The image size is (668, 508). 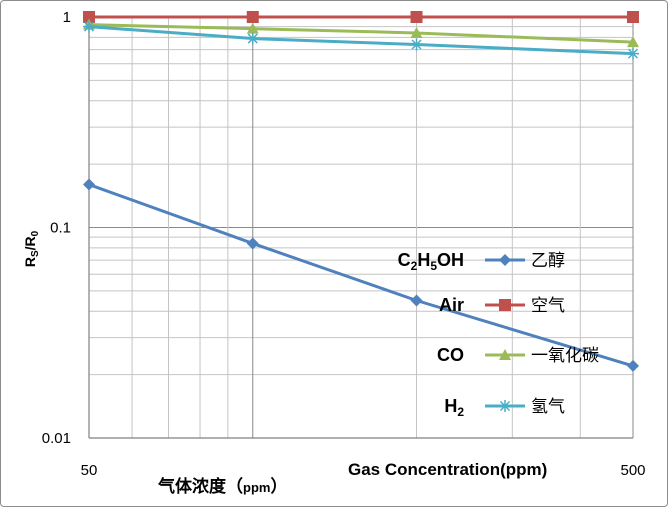 What do you see at coordinates (498, 334) in the screenshot?
I see `legend: C2H5OH 乙醇 Air 空气 CO 一氧化碳 H2 氢气` at bounding box center [498, 334].